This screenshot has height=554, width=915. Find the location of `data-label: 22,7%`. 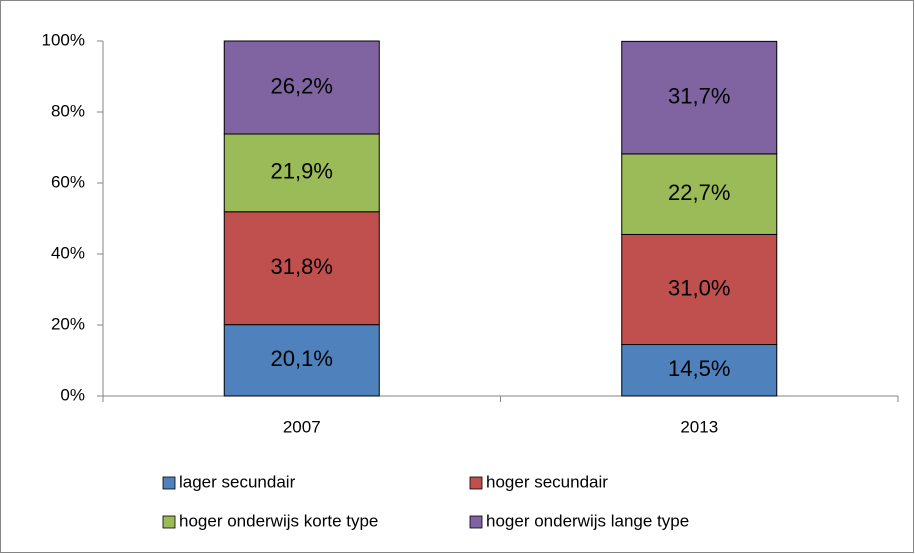

data-label: 22,7% is located at coordinates (699, 192).